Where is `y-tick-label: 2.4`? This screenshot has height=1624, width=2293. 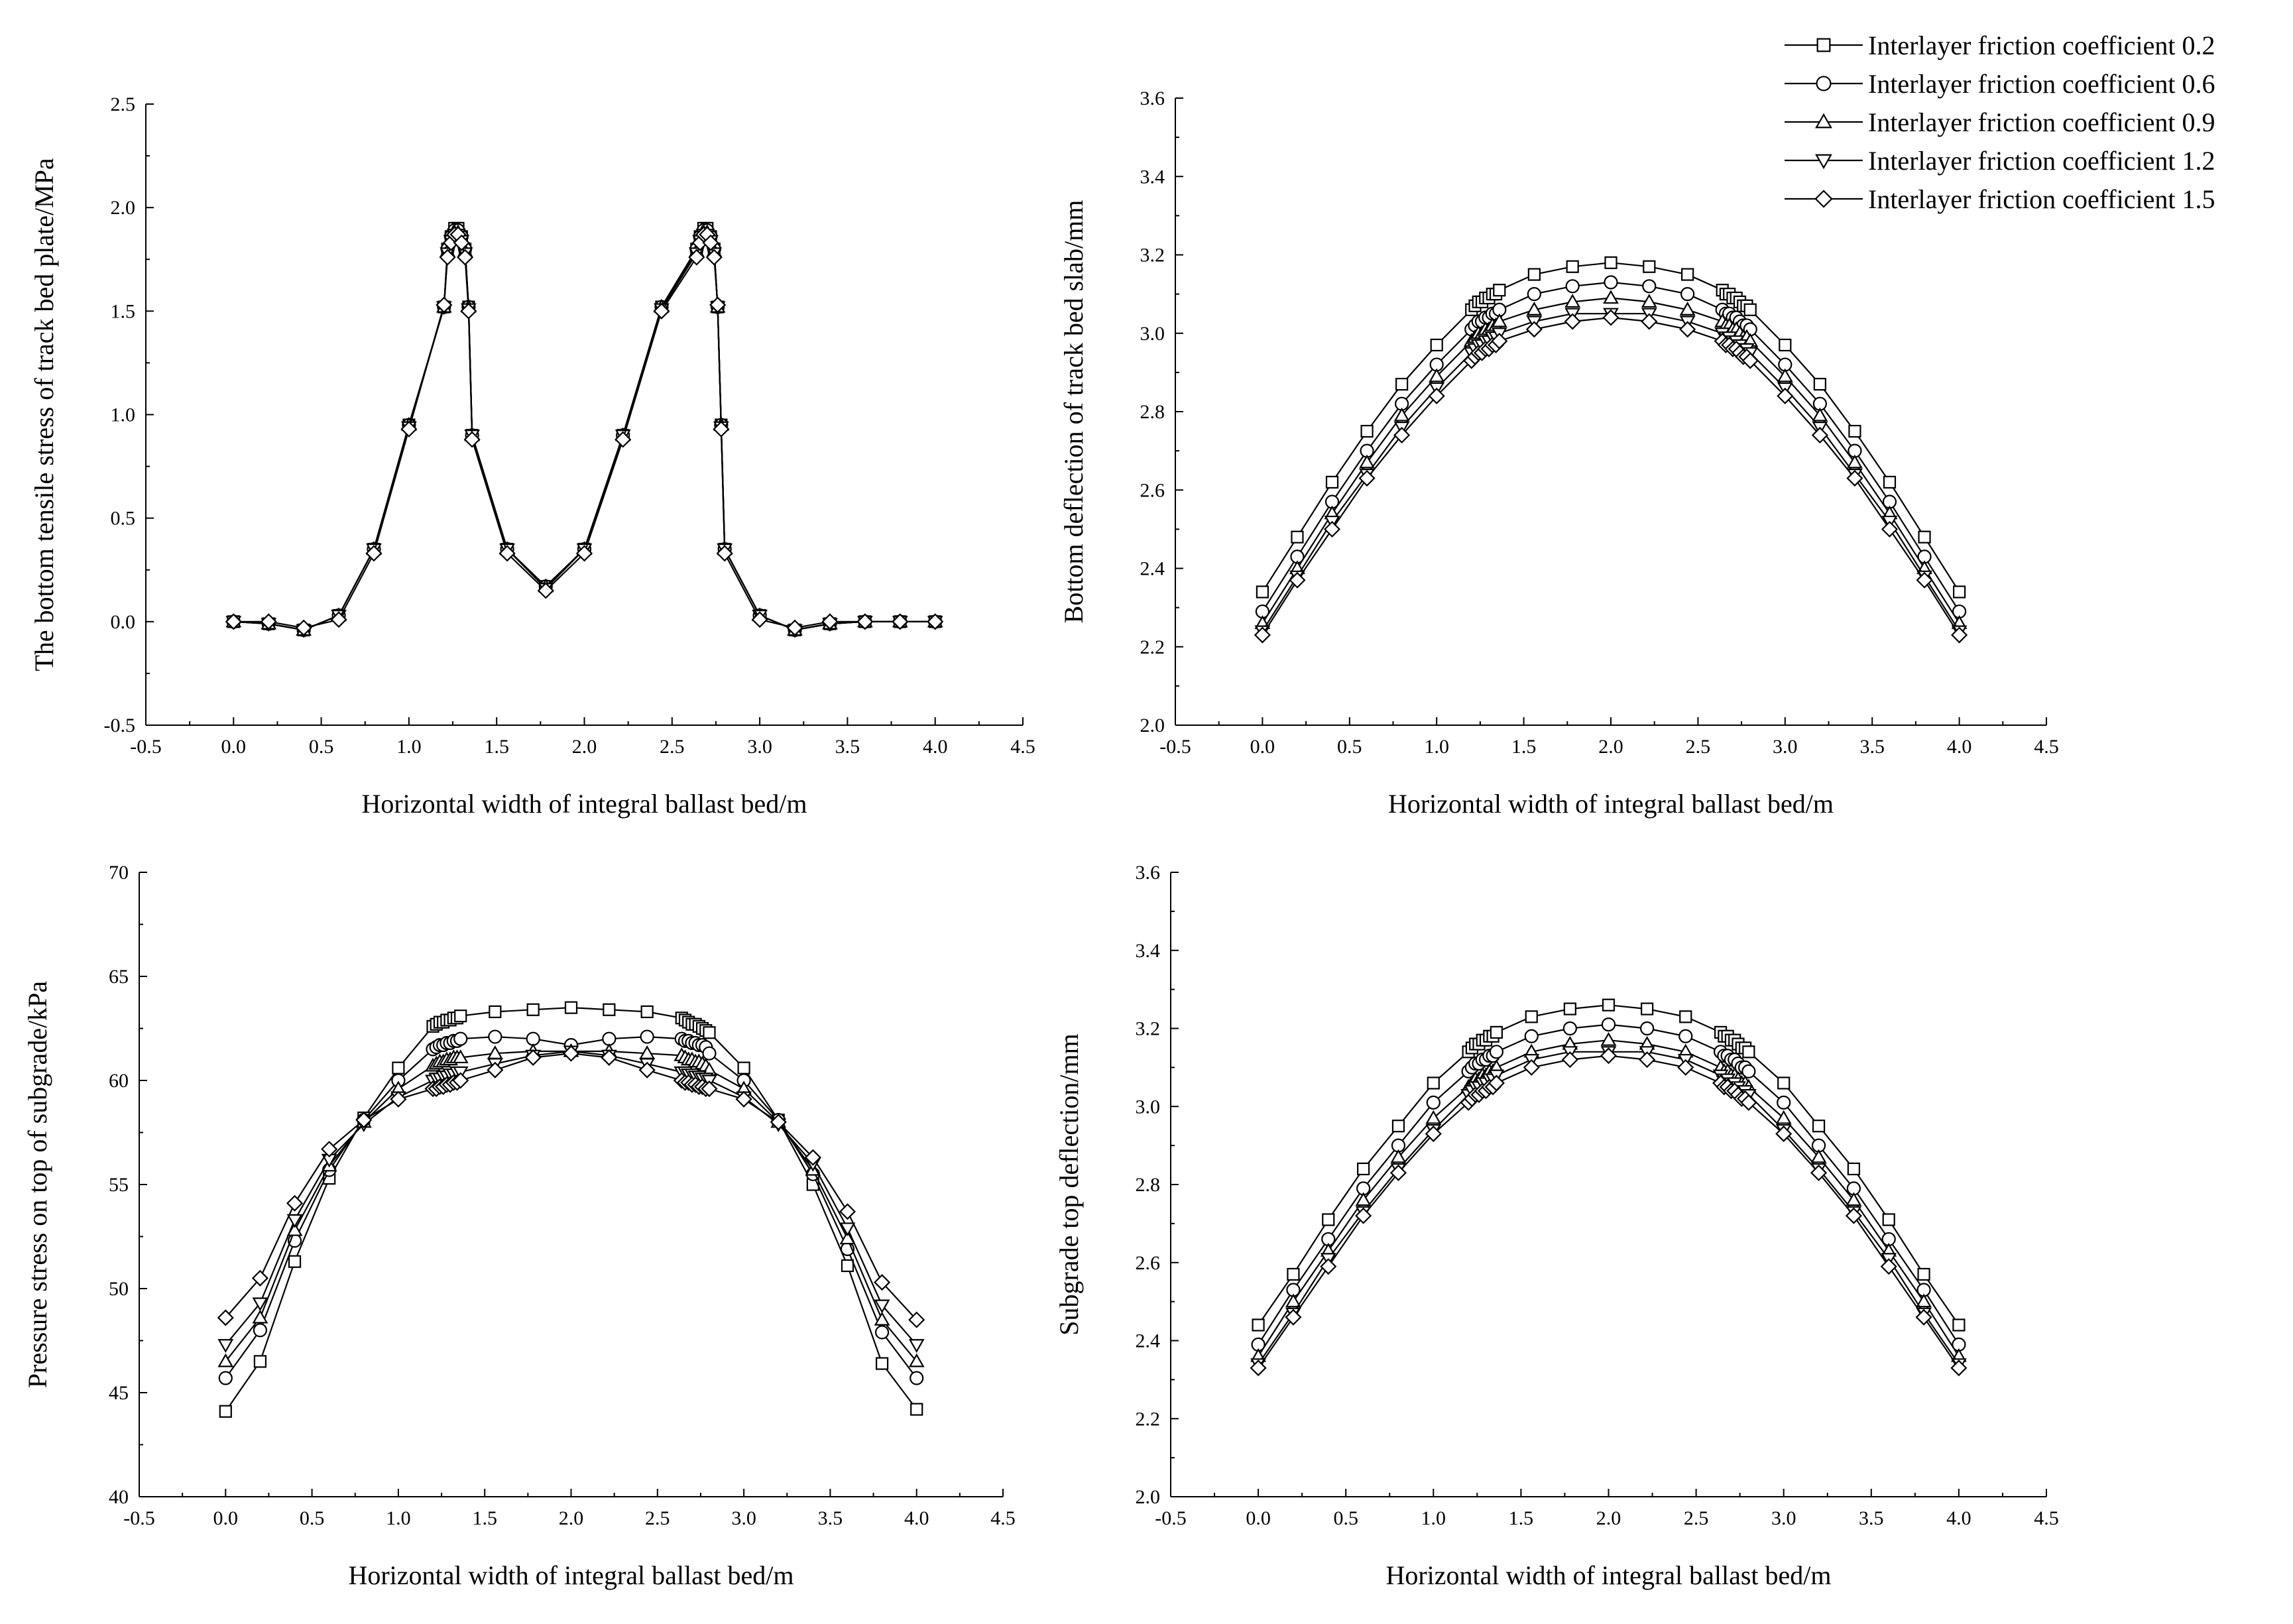 y-tick-label: 2.4 is located at coordinates (1148, 1341).